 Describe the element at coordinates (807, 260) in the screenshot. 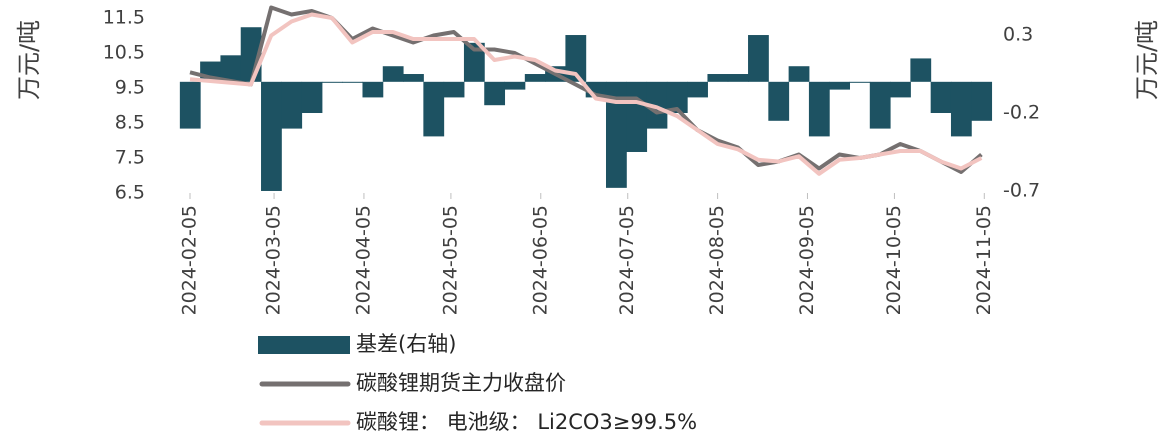

I see `x-tick-label: 2024-09-05` at that location.